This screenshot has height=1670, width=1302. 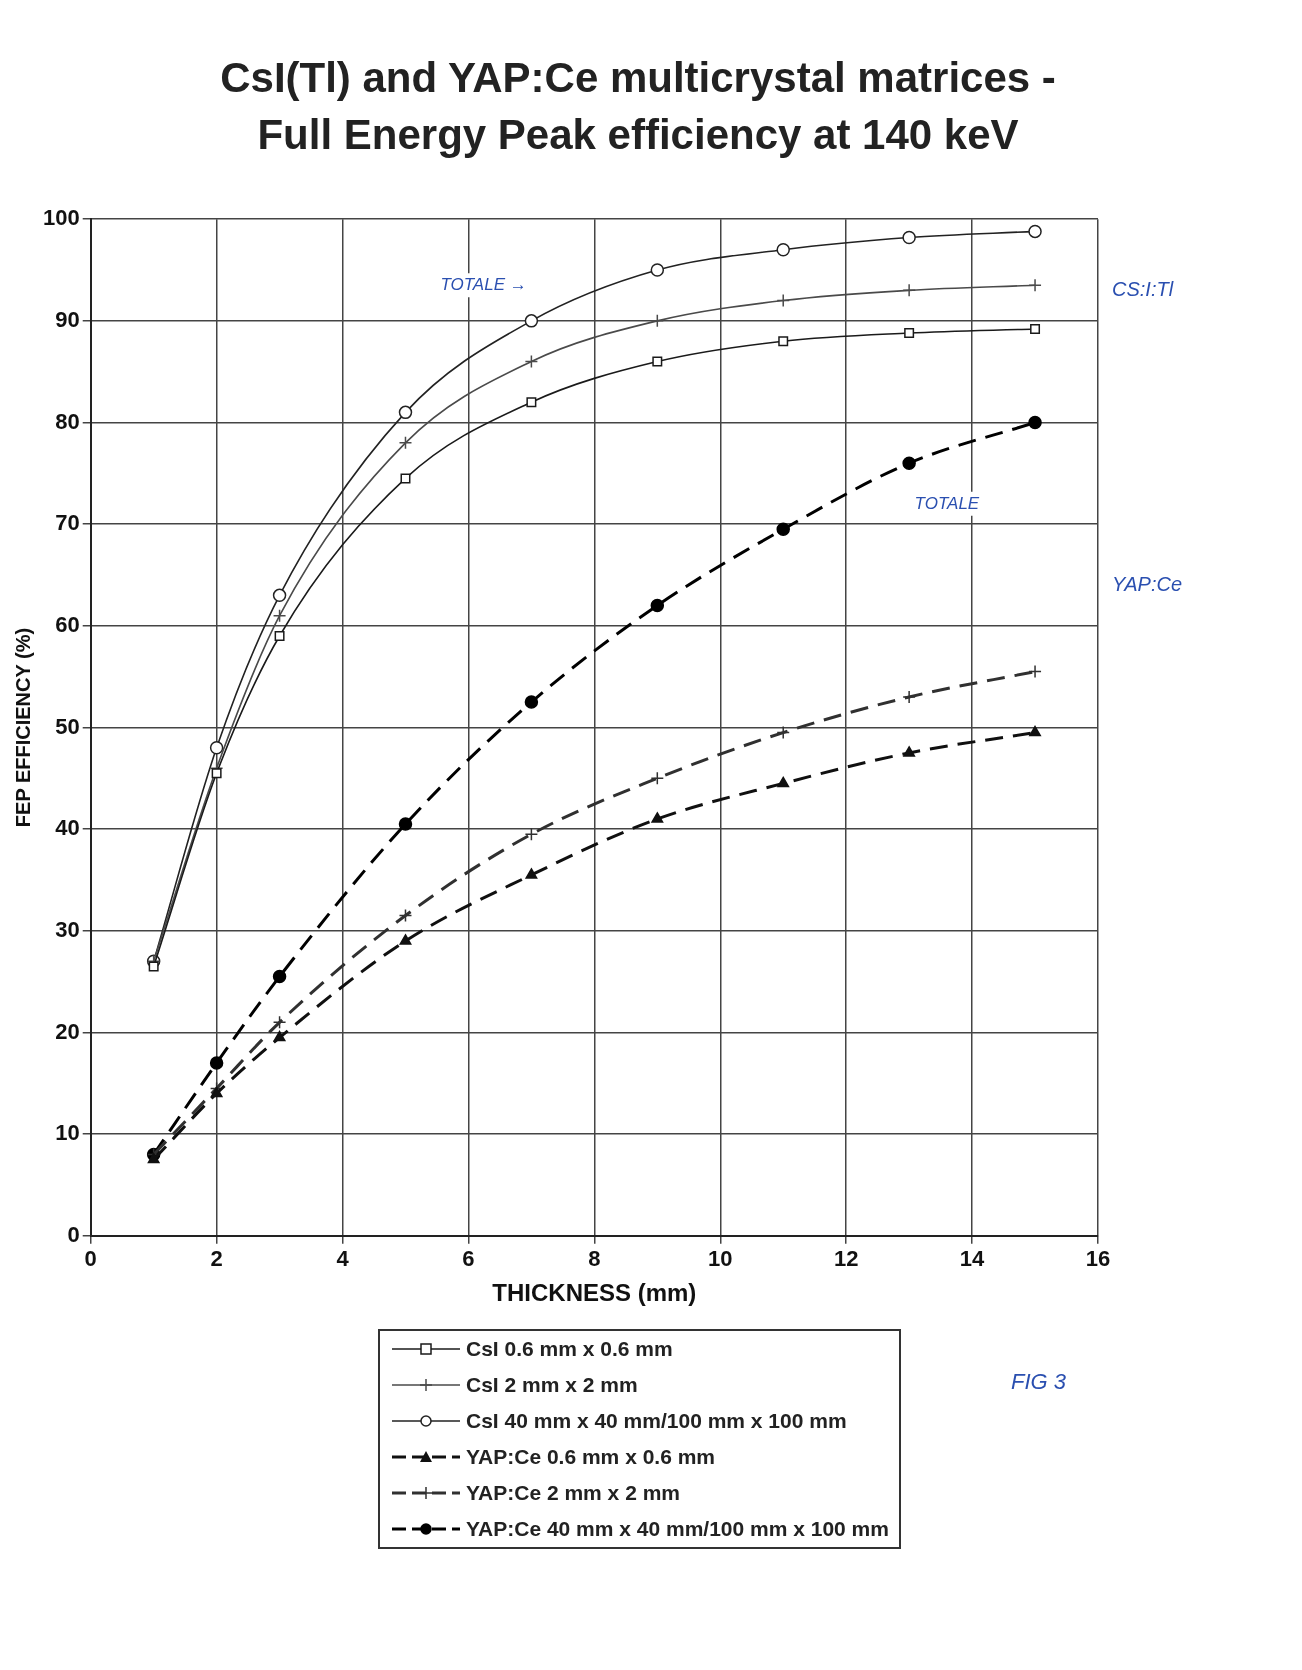 I want to click on x-tick-label: 2, so click(x=216, y=1259).